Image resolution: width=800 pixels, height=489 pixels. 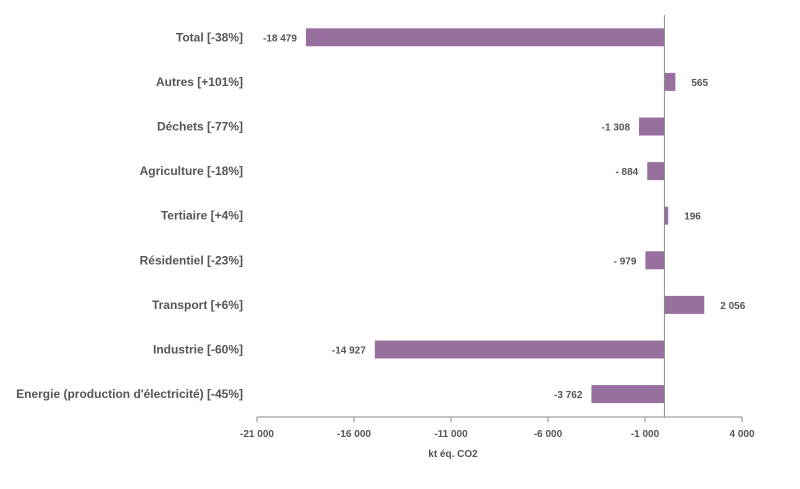 I want to click on category-label: Tertiaire [+4%], so click(x=202, y=216).